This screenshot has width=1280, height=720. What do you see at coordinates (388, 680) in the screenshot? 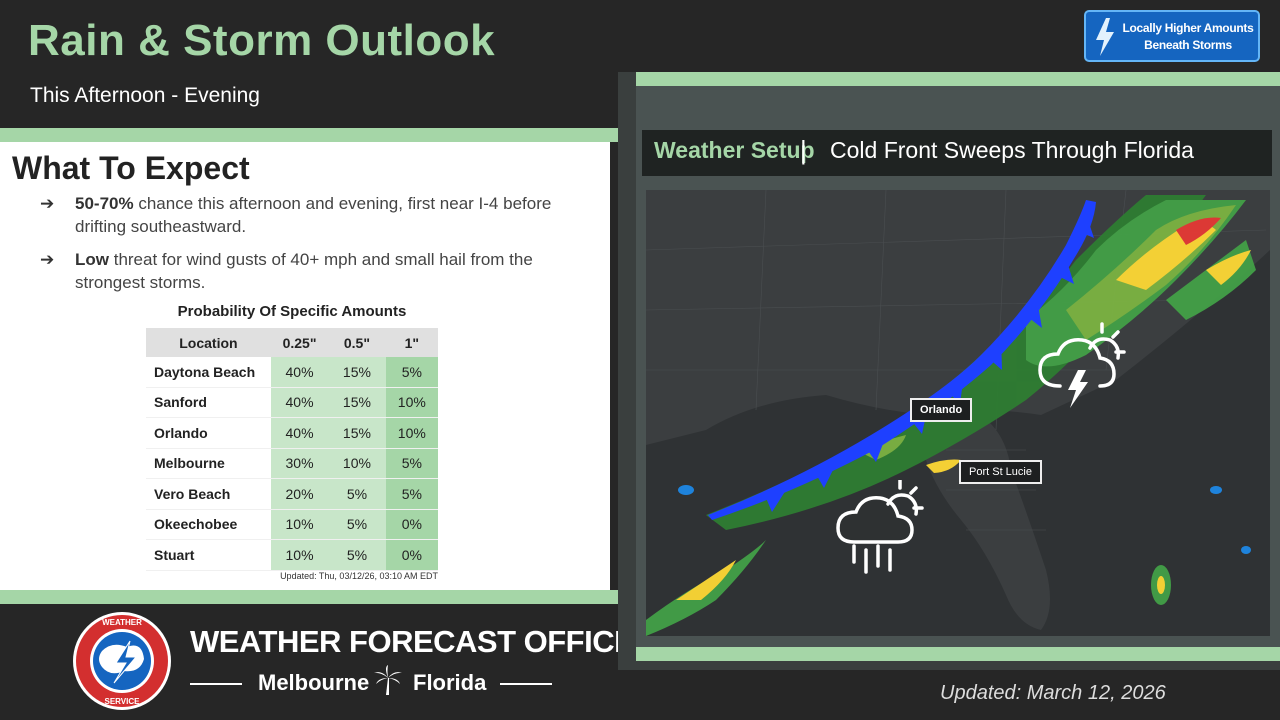
I see `palm-tree-icon` at bounding box center [388, 680].